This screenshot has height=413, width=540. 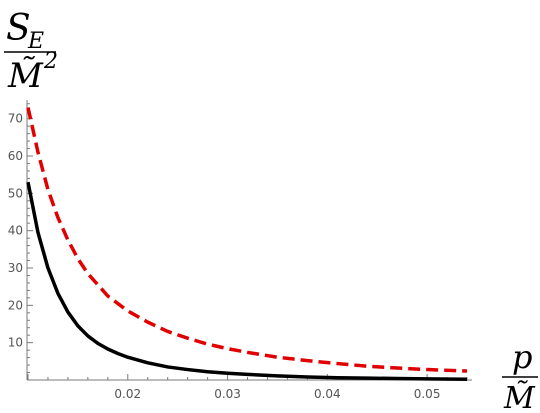 I want to click on y-tick-label: 30, so click(x=15, y=268).